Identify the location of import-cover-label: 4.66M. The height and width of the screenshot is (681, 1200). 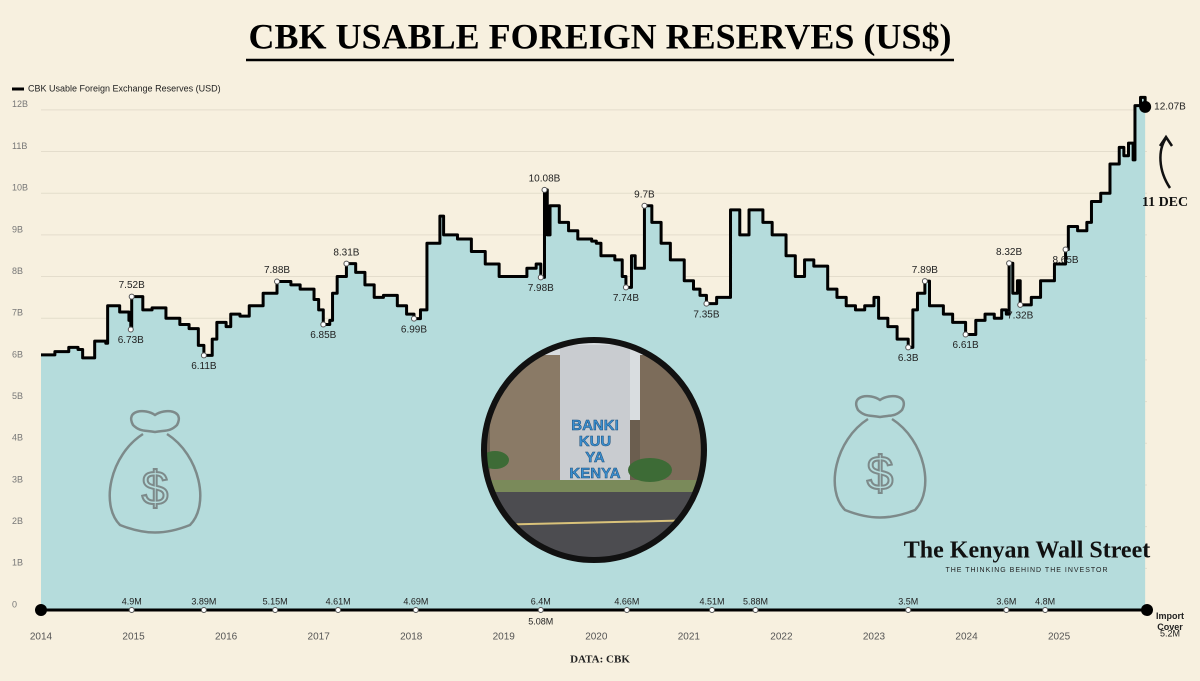
(626, 601).